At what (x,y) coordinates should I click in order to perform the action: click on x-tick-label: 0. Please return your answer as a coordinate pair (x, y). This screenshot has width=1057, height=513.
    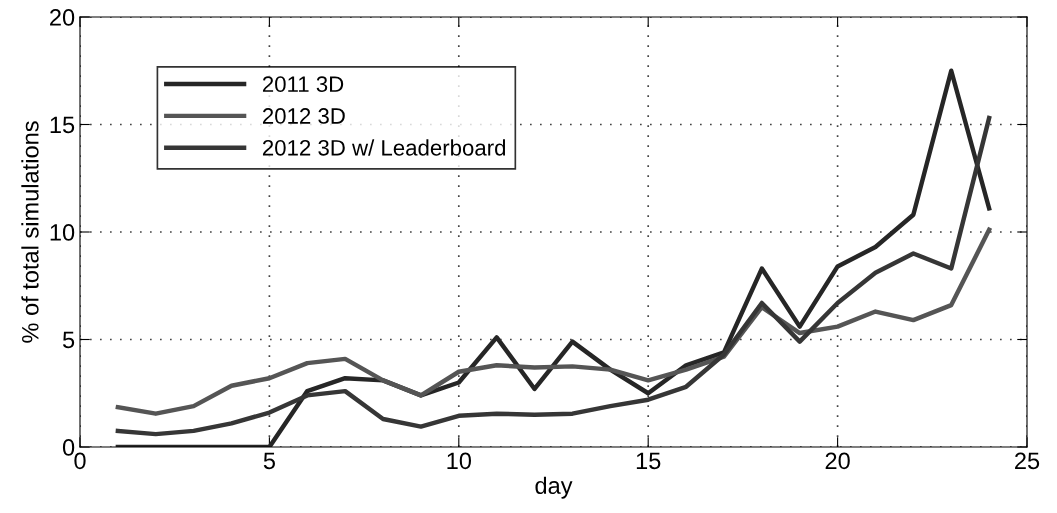
    Looking at the image, I should click on (80, 461).